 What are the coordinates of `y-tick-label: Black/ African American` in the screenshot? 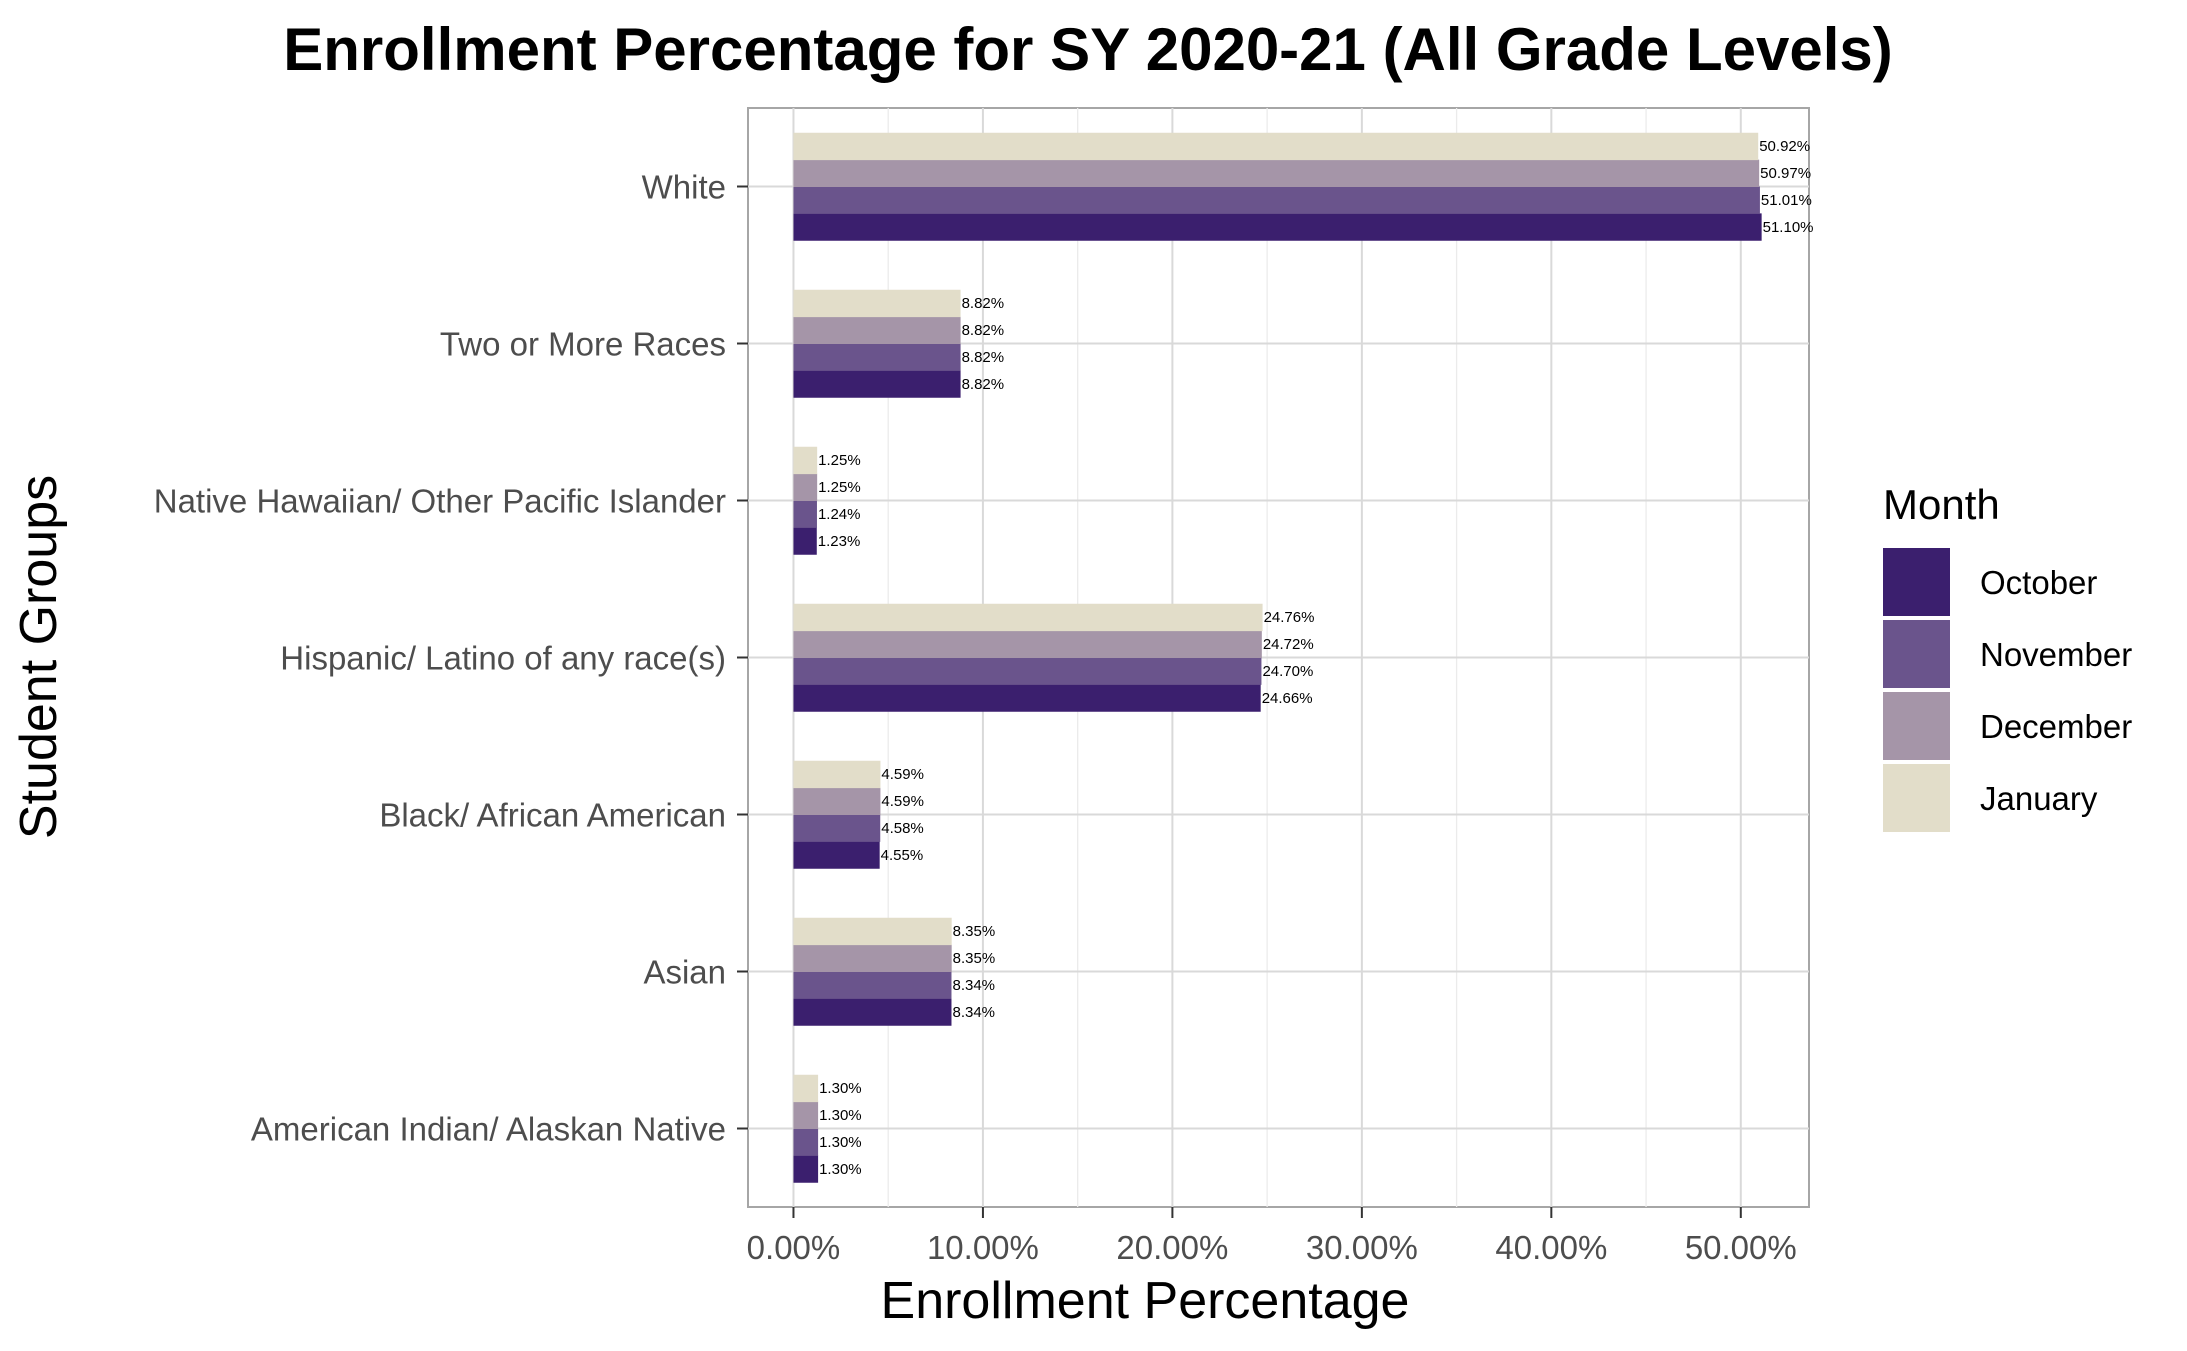 It's located at (552, 815).